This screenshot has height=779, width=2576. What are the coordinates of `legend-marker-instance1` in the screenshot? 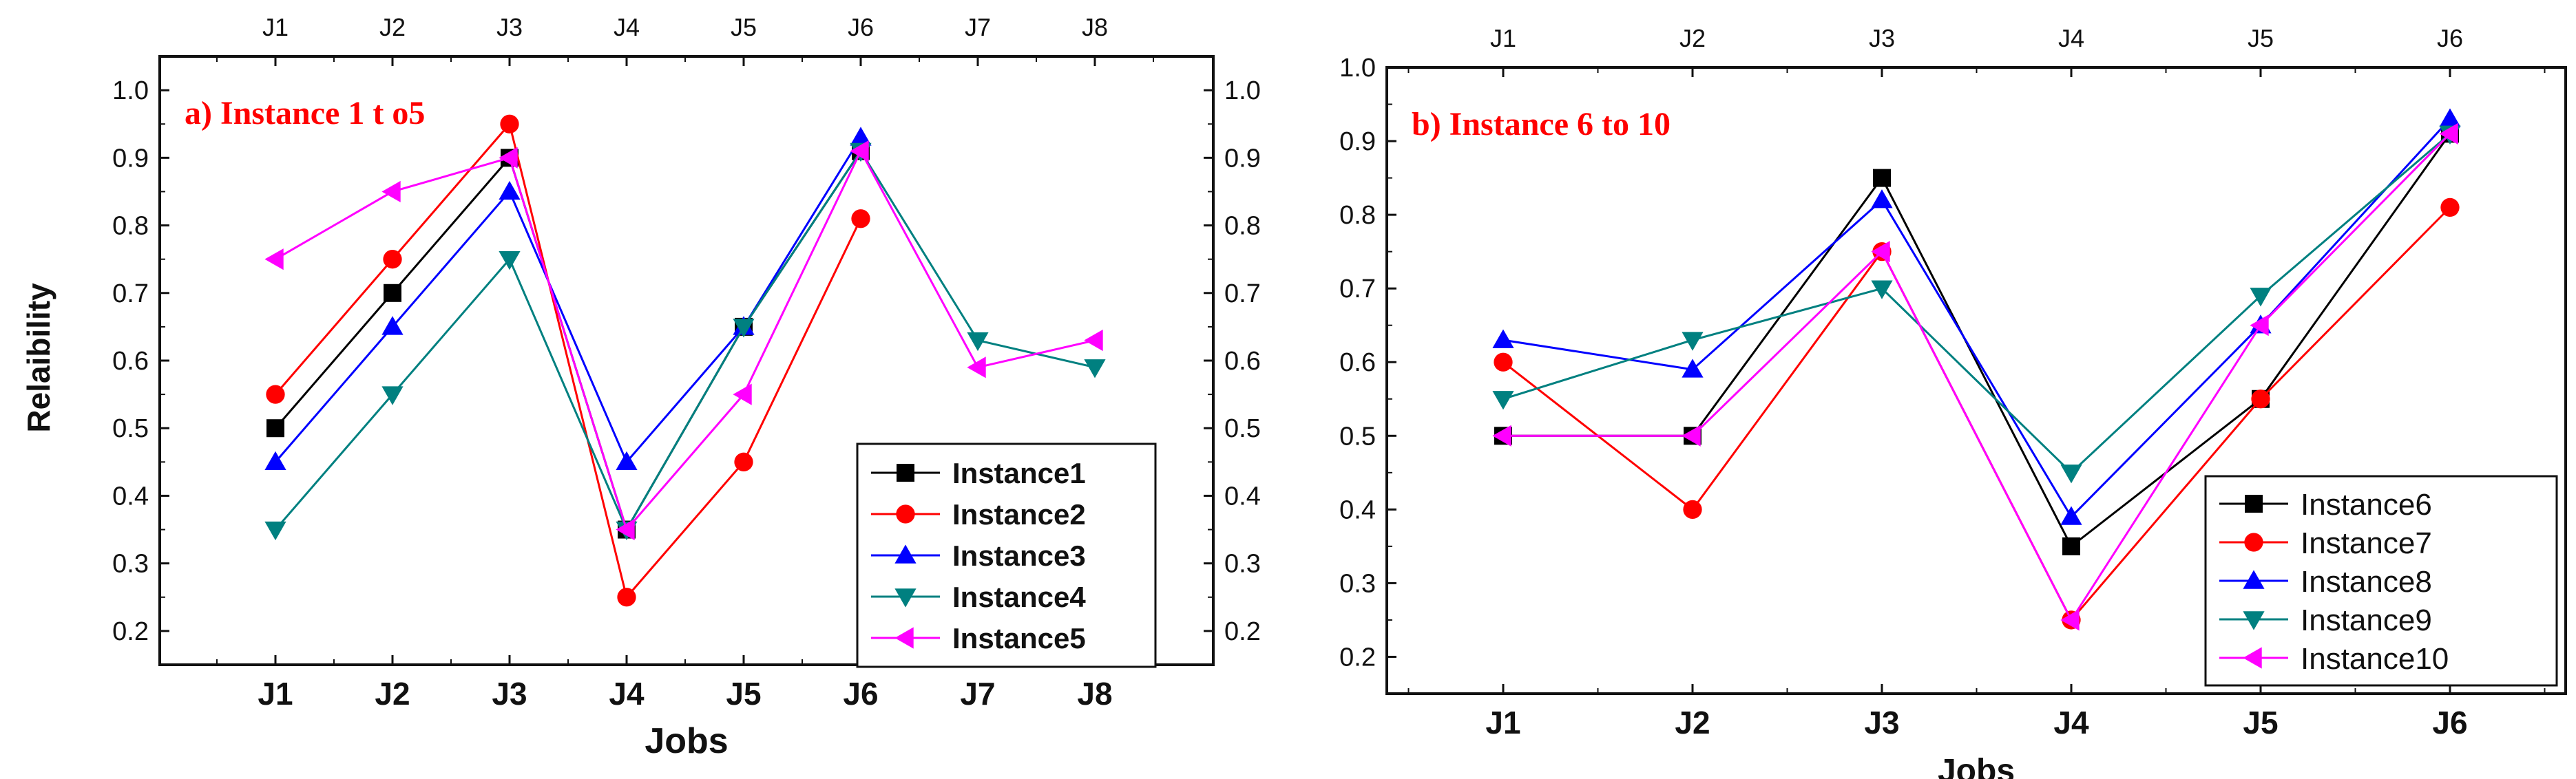 It's located at (905, 473).